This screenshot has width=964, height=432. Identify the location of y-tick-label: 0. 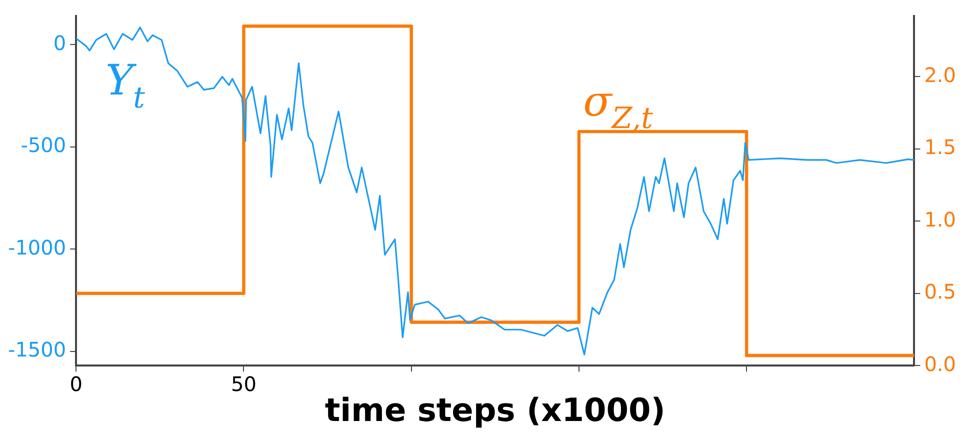
(59, 42).